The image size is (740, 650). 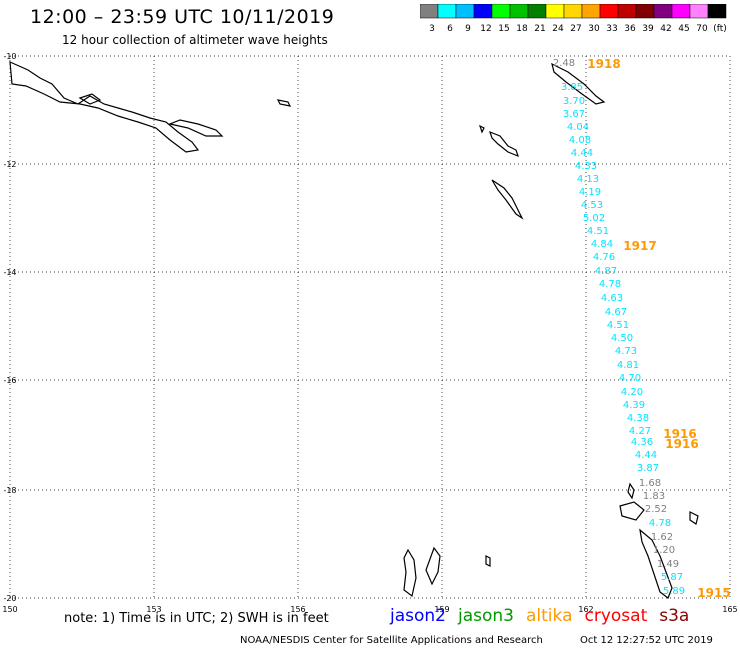 What do you see at coordinates (195, 128) in the screenshot?
I see `coastline-bougainville` at bounding box center [195, 128].